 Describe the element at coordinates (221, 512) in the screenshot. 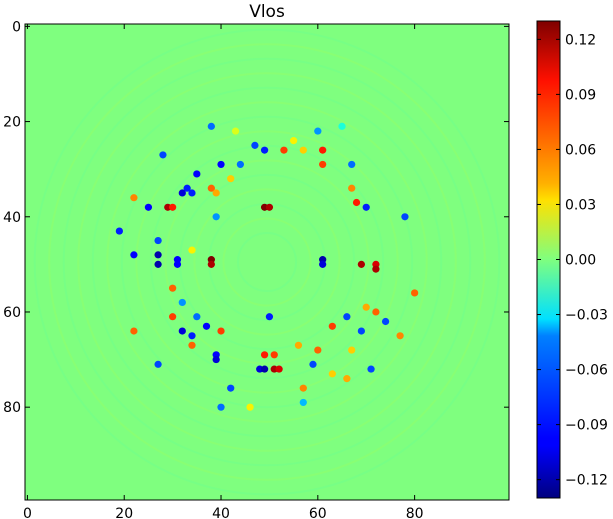

I see `x-tick-label: 40` at that location.